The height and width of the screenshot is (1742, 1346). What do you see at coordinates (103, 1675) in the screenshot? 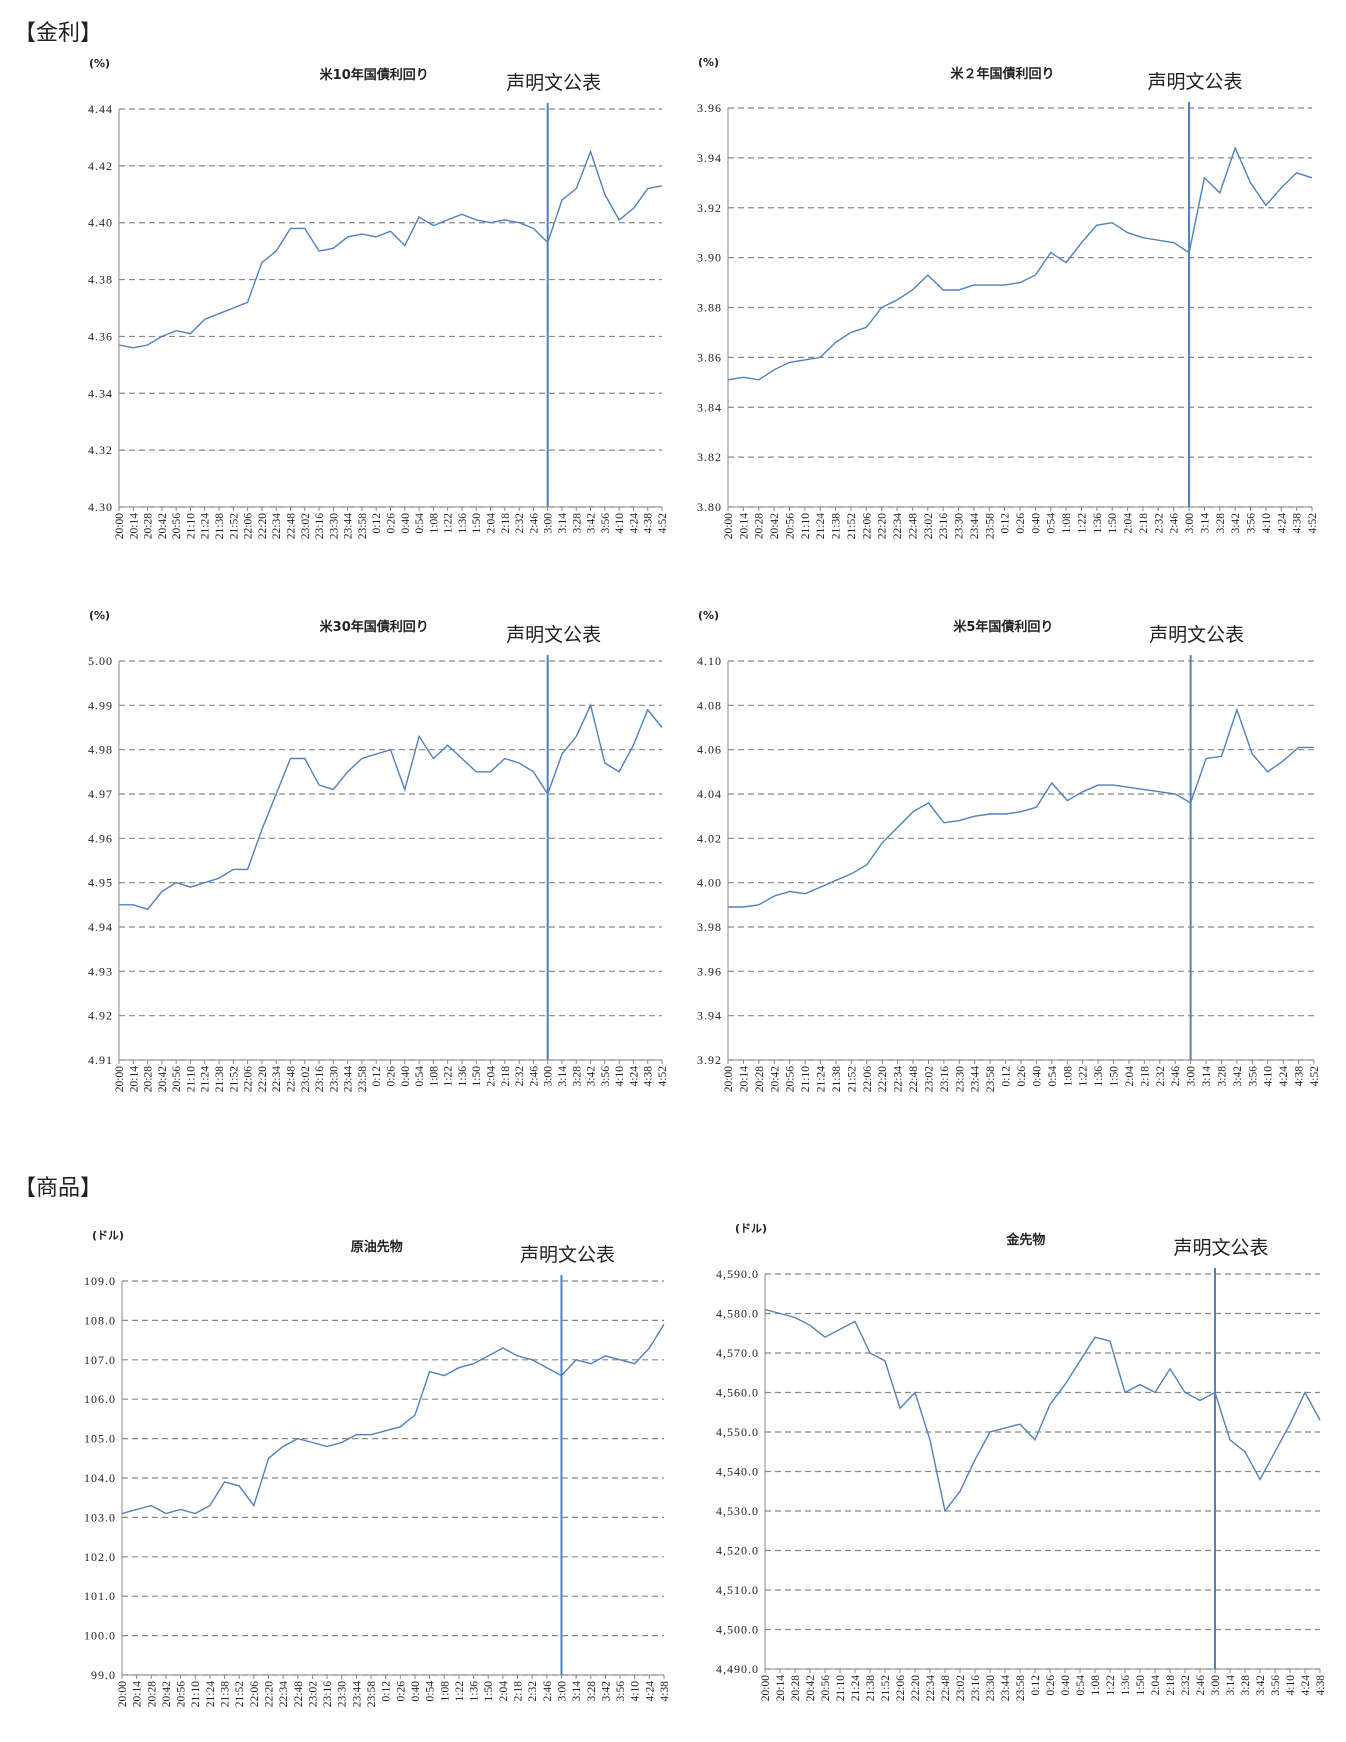
I see `y-tick-label: 99.0` at bounding box center [103, 1675].